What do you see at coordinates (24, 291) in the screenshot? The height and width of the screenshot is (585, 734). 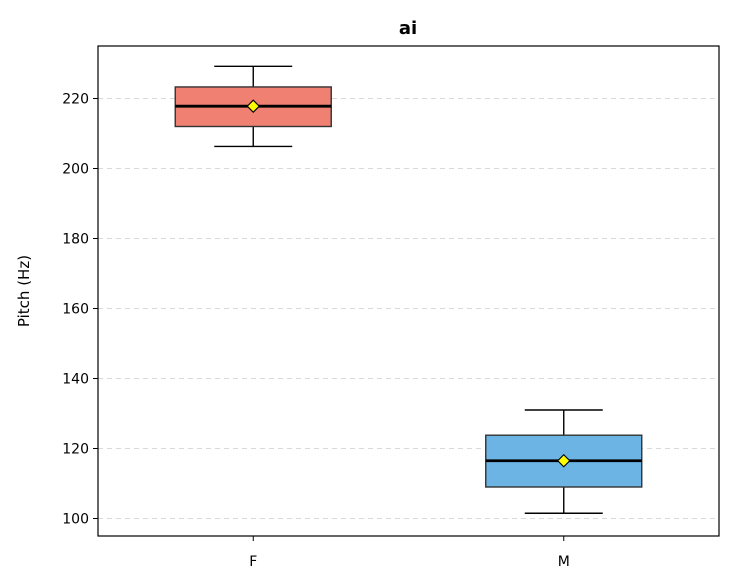 I see `y-axis-label: Pitch (Hz)` at bounding box center [24, 291].